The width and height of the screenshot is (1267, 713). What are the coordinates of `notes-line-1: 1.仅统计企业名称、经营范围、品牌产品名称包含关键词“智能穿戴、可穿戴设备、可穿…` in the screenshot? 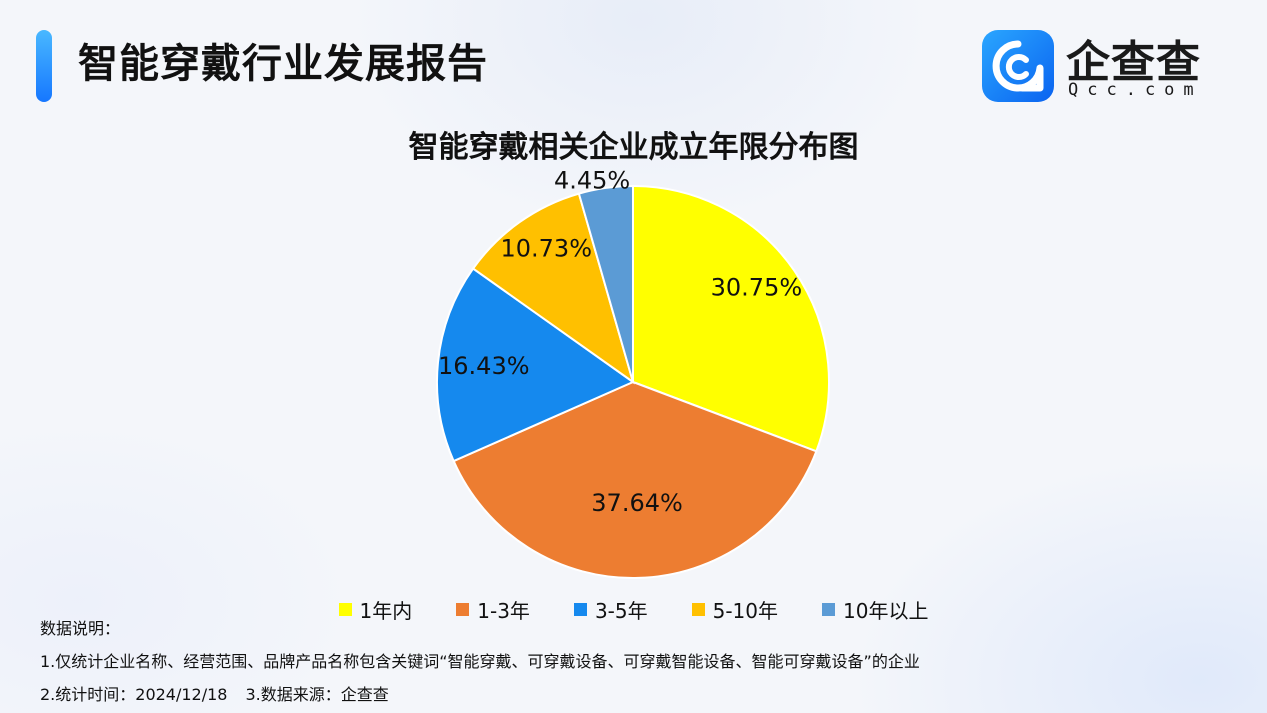 It's located at (480, 661).